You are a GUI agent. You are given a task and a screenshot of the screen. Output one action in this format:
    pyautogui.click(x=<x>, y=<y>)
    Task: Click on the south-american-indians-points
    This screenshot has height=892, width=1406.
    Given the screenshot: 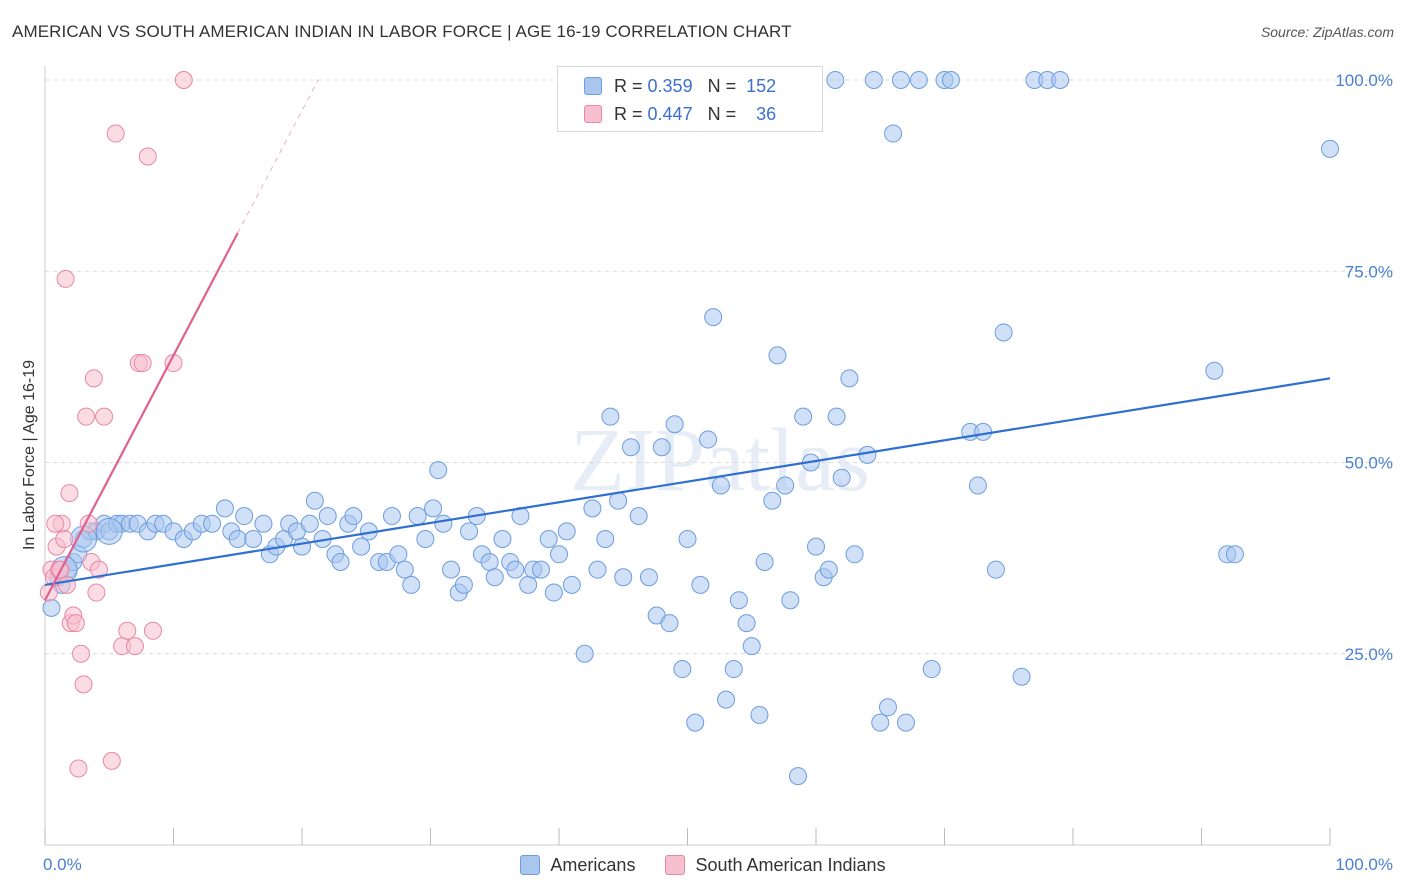 What is the action you would take?
    pyautogui.click(x=116, y=424)
    